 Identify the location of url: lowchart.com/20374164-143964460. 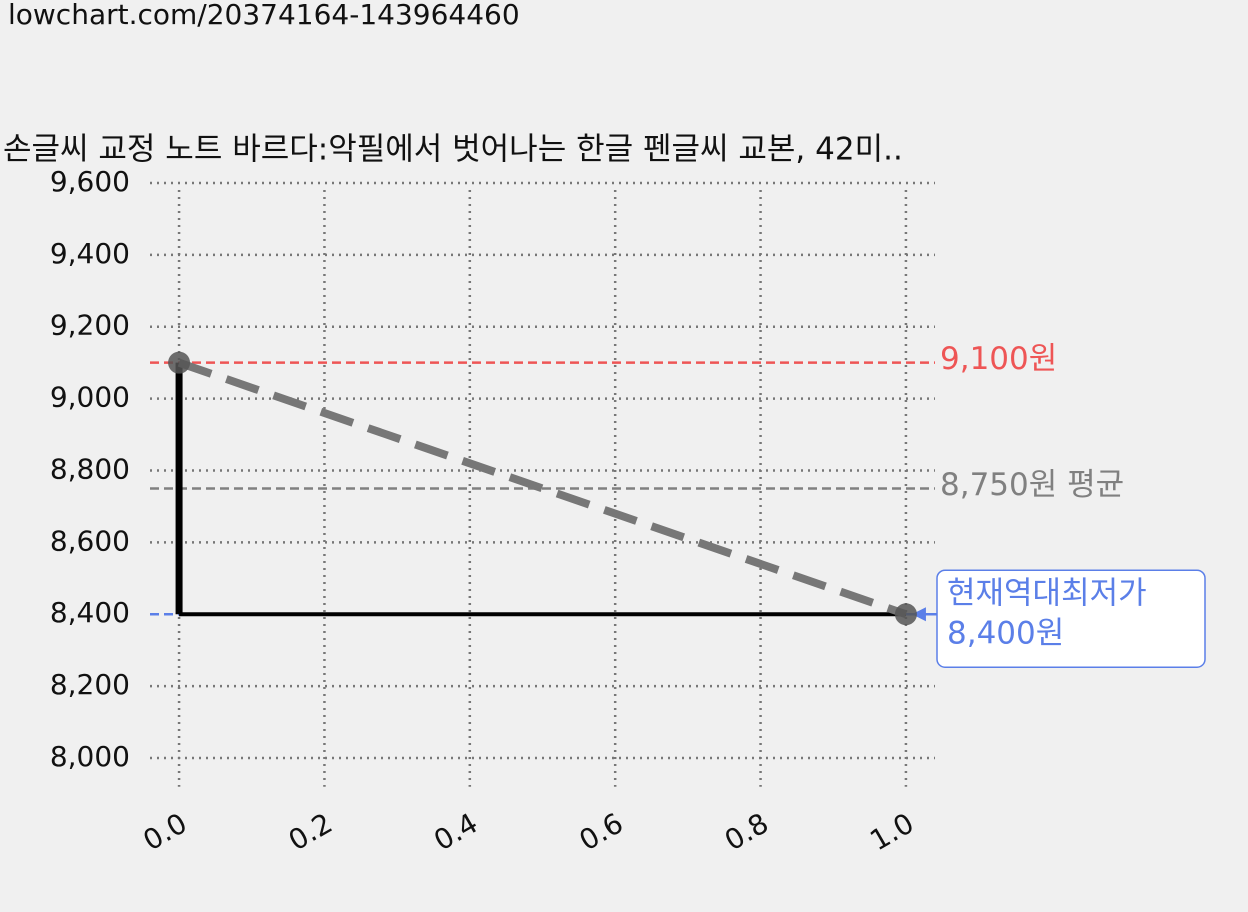
(264, 15).